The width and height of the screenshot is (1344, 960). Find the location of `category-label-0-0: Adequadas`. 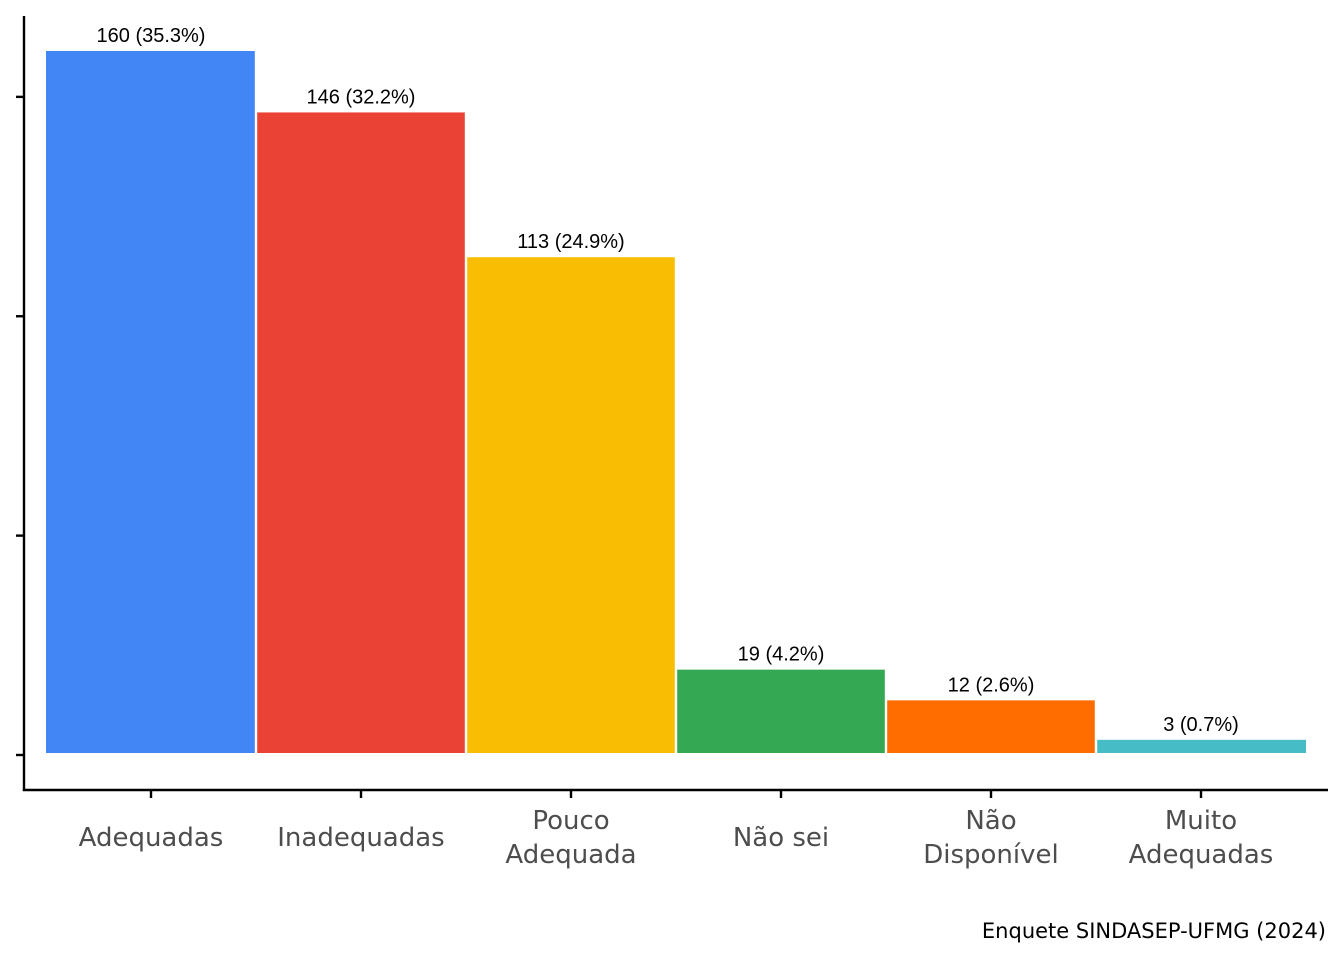

category-label-0-0: Adequadas is located at coordinates (151, 838).